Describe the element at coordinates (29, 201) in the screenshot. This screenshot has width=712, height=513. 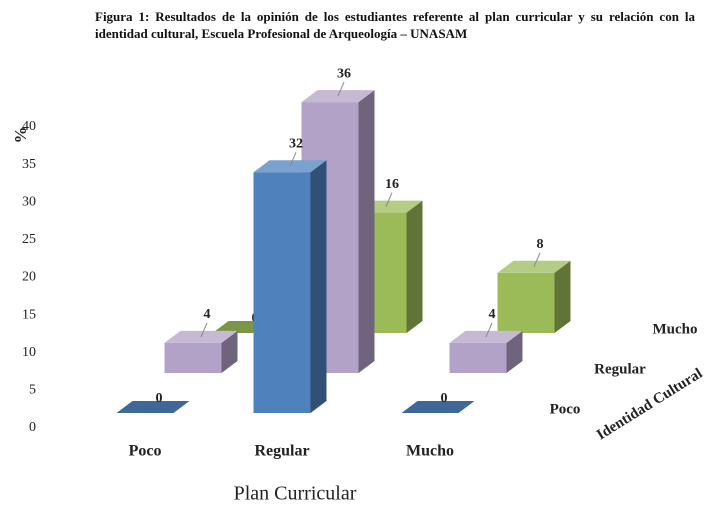
I see `y-tick-label: 30` at that location.